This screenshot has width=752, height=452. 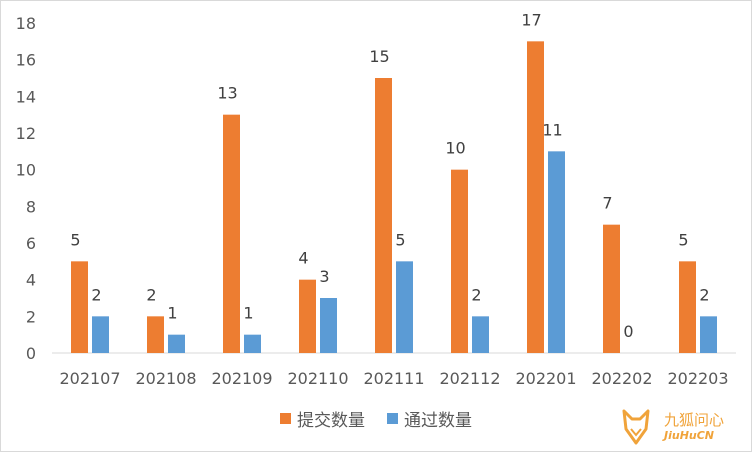 I want to click on data-label: 0, so click(x=628, y=331).